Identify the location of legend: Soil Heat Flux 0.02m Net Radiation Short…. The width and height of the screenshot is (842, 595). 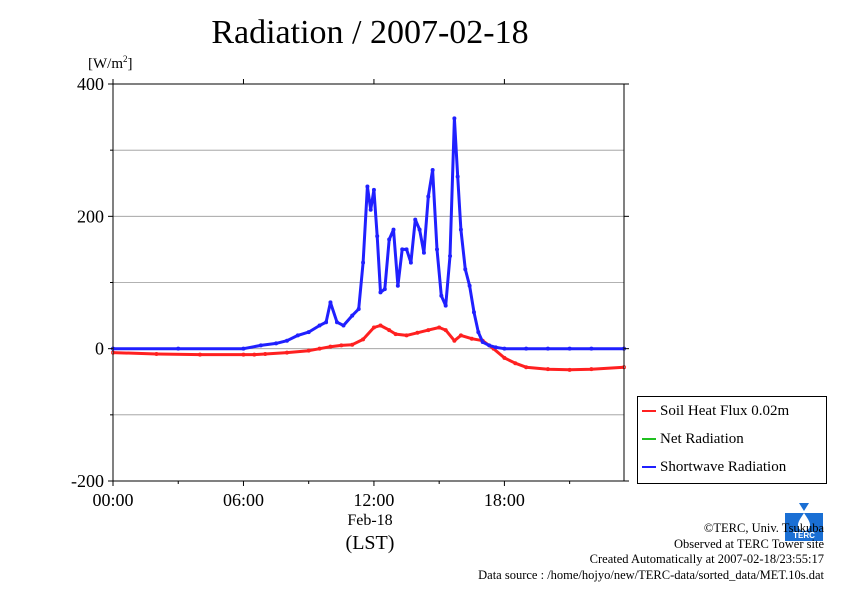
(732, 440).